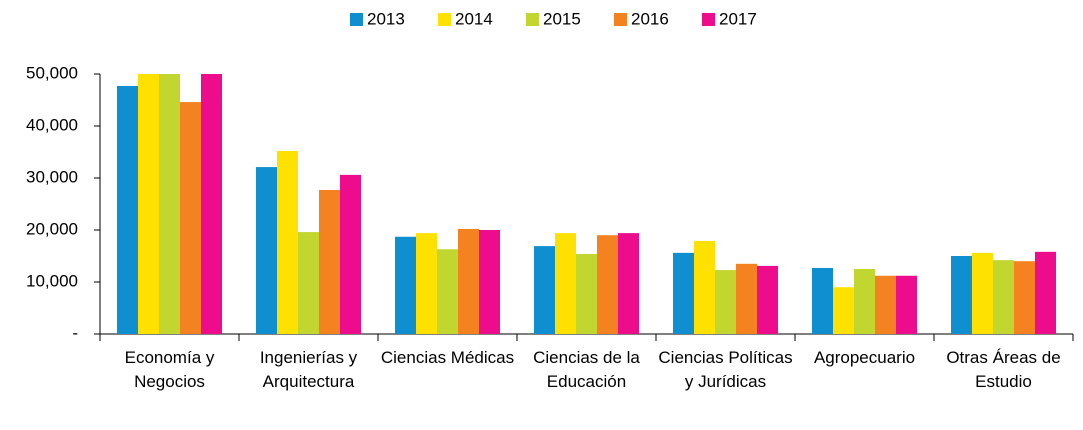 The height and width of the screenshot is (430, 1083). Describe the element at coordinates (169, 369) in the screenshot. I see `x-tick-label: Economía y Negocios` at that location.